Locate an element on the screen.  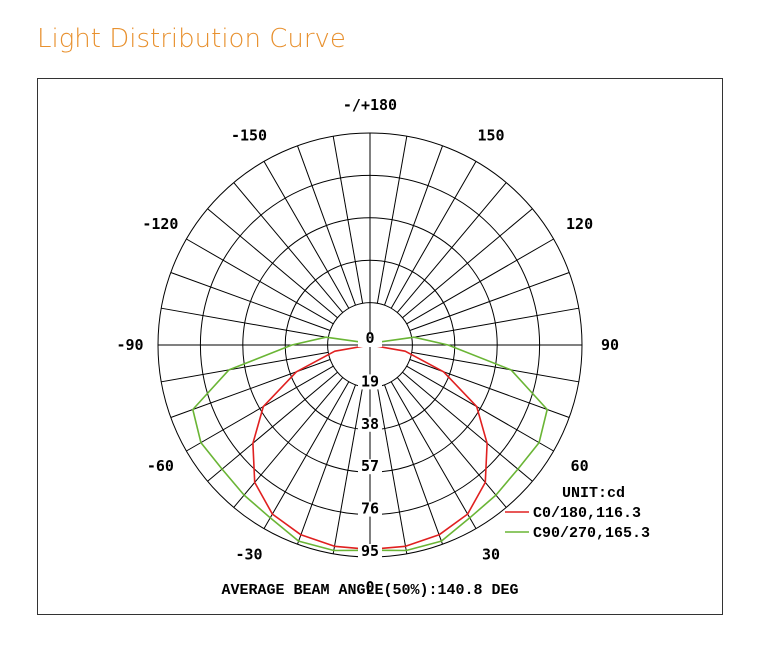
angle-label: 30 is located at coordinates (491, 555).